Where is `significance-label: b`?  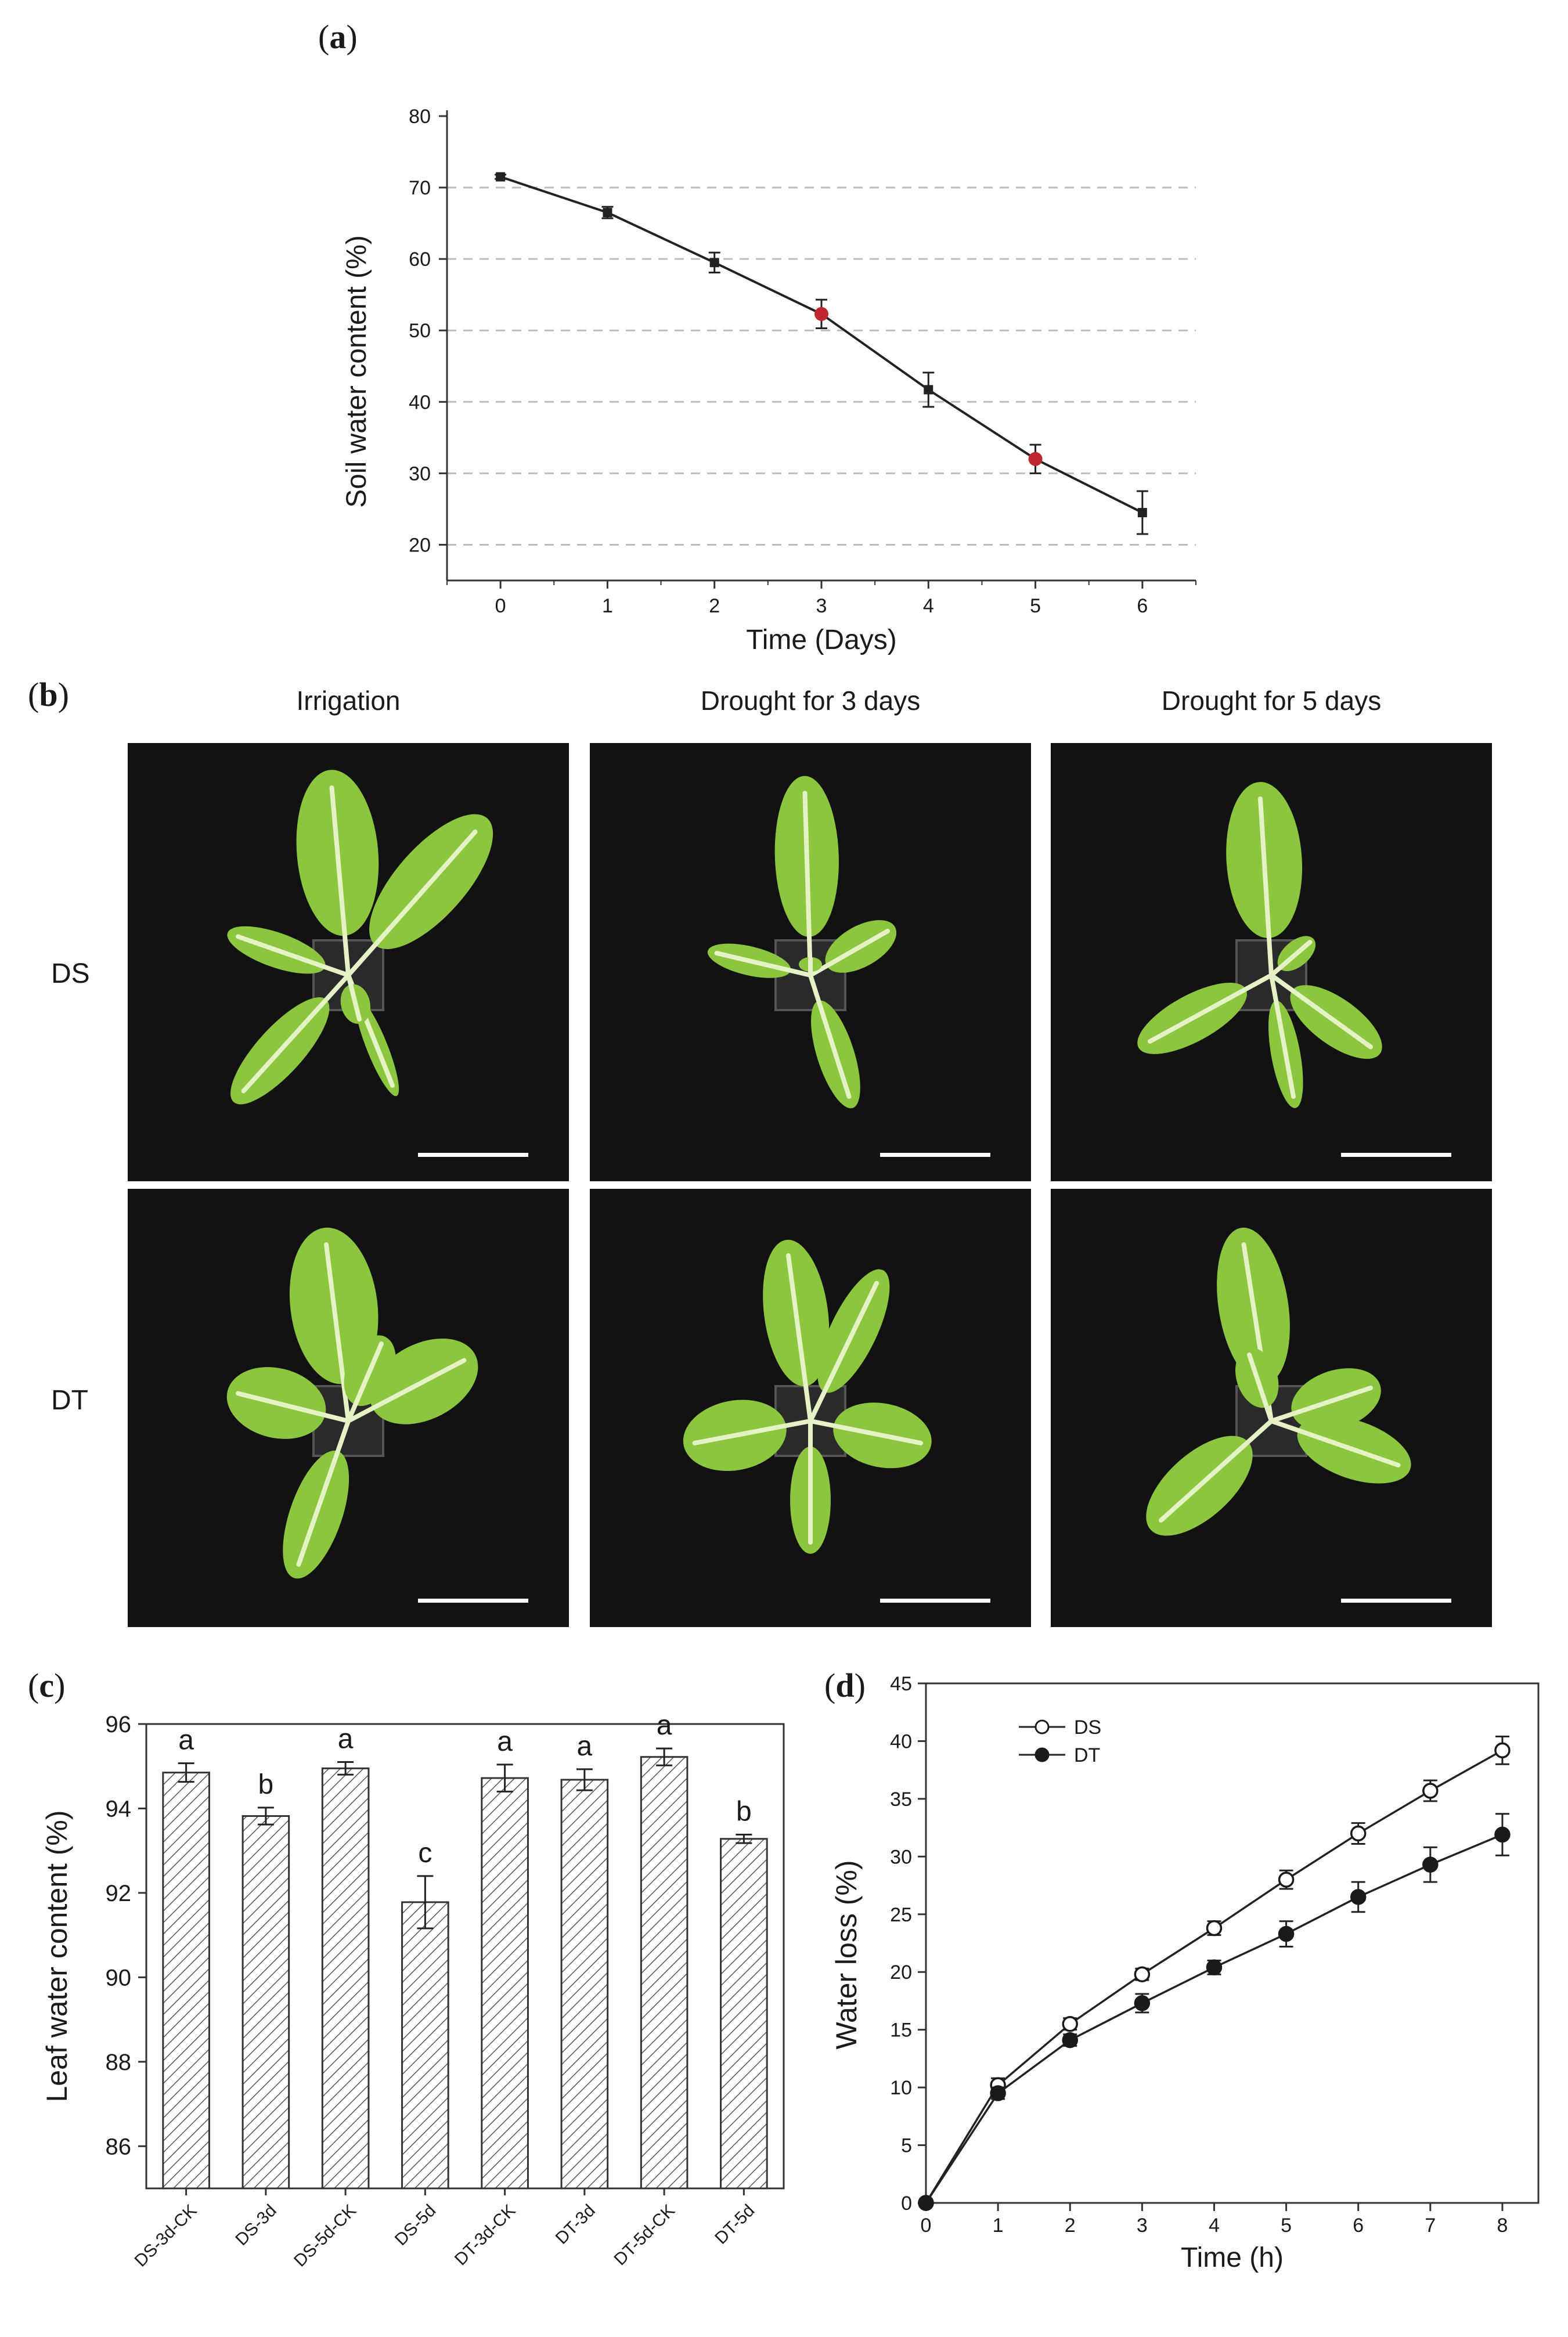 significance-label: b is located at coordinates (266, 1784).